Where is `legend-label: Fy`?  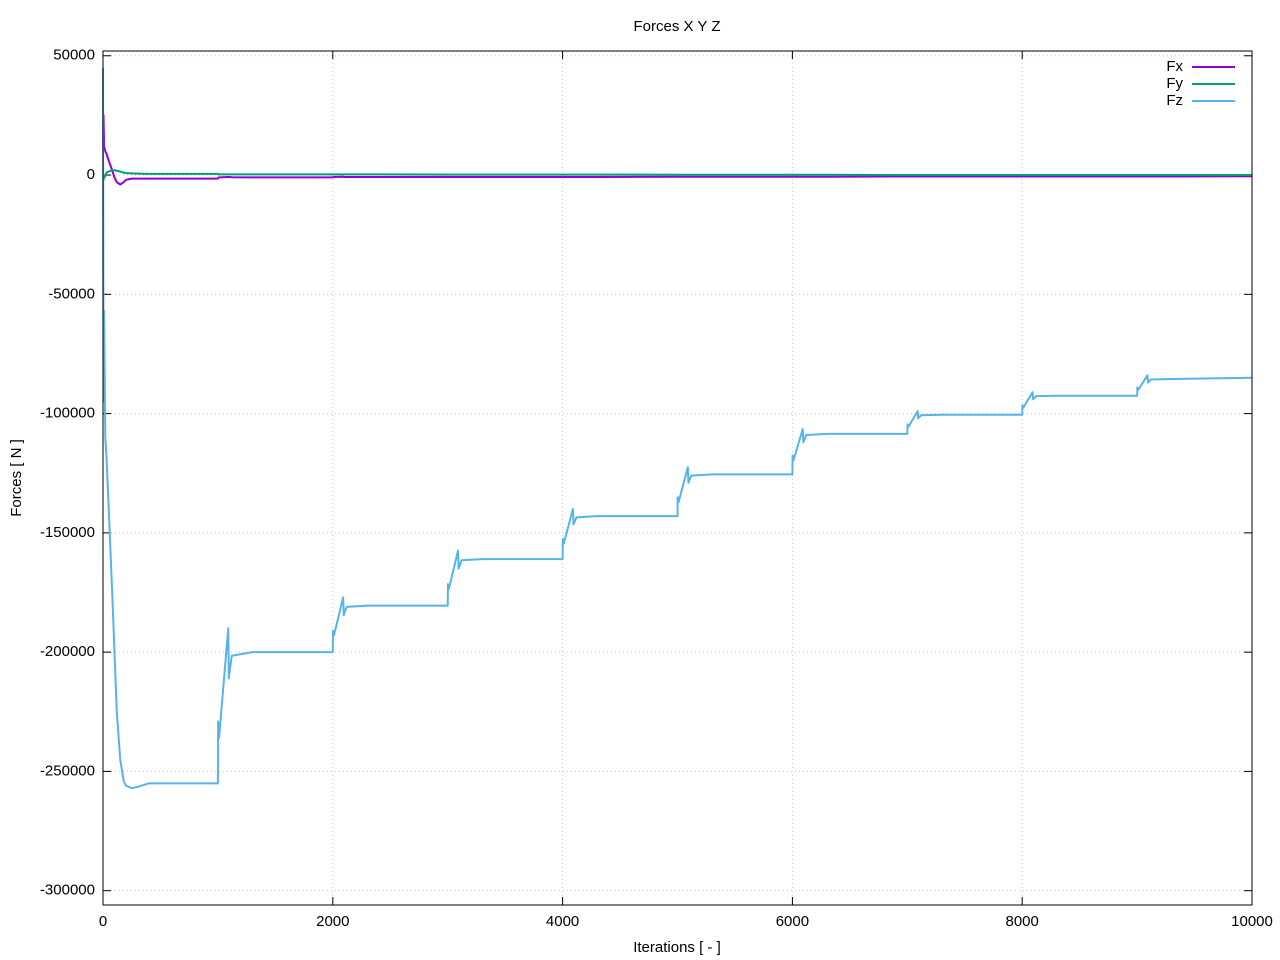 legend-label: Fy is located at coordinates (1174, 83).